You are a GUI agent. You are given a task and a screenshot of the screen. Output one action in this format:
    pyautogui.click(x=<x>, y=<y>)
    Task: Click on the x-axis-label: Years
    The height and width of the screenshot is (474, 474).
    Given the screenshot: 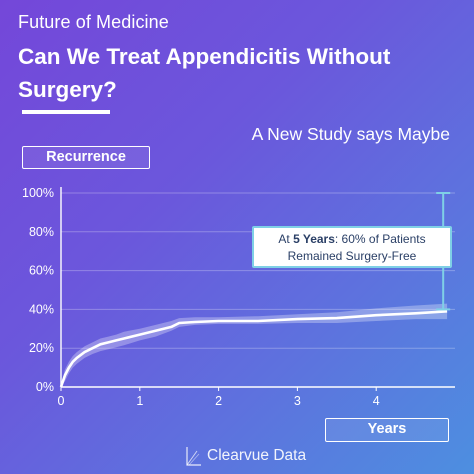 What is the action you would take?
    pyautogui.click(x=387, y=430)
    